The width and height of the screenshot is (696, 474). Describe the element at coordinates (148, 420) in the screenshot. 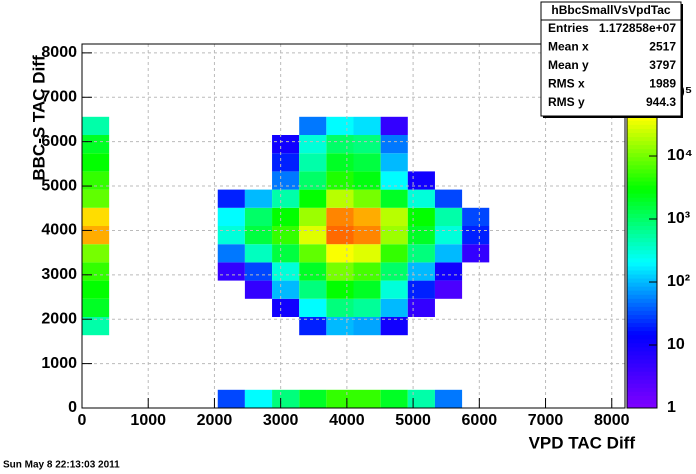

I see `x-tick-label: 1000` at that location.